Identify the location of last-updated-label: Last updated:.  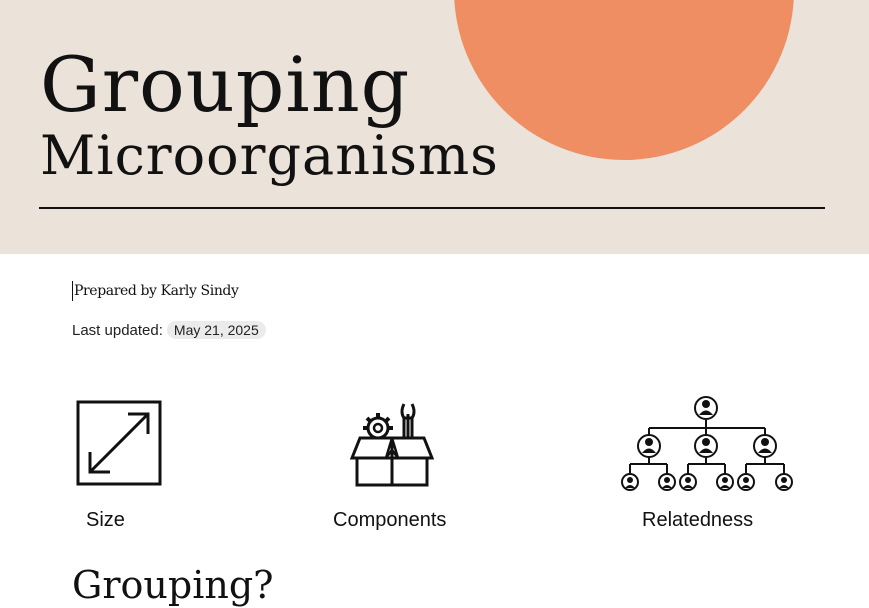
(117, 330).